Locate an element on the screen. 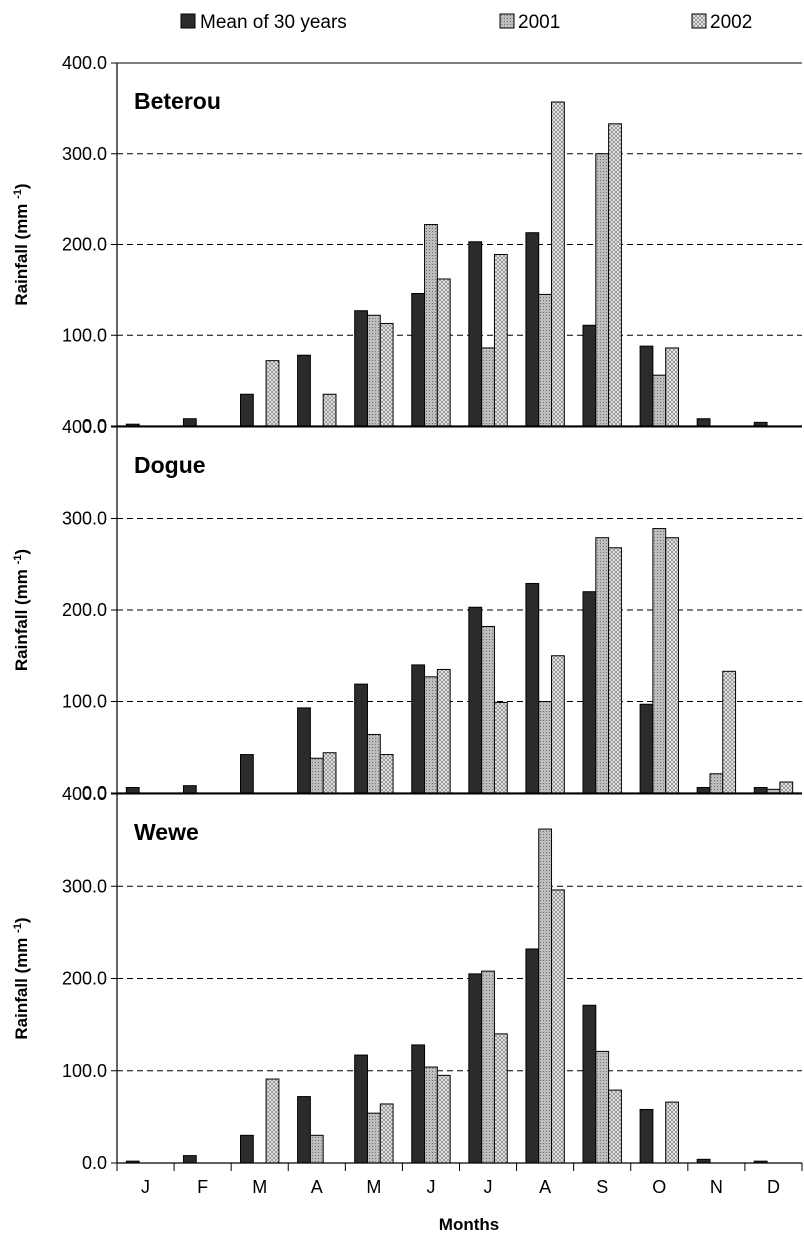 The height and width of the screenshot is (1239, 804). month-label-5: J is located at coordinates (430, 1187).